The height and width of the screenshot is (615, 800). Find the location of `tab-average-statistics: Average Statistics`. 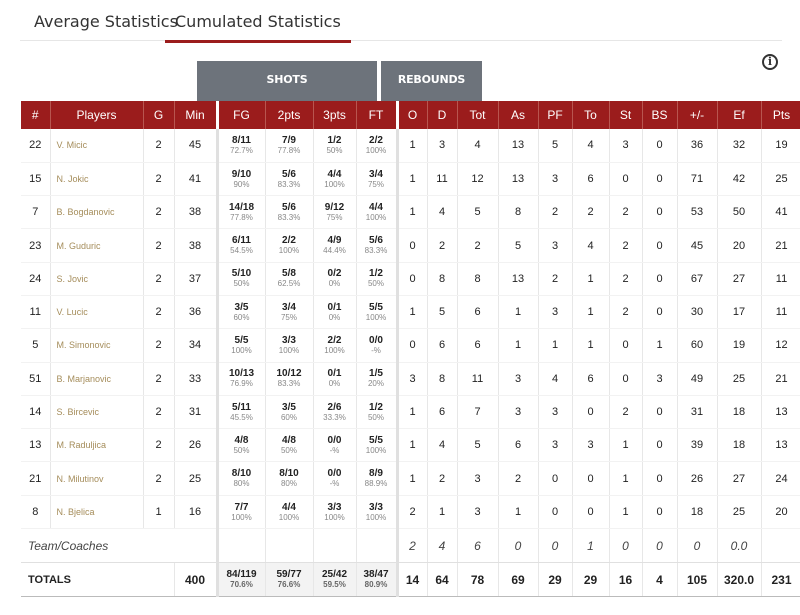

tab-average-statistics: Average Statistics is located at coordinates (106, 21).